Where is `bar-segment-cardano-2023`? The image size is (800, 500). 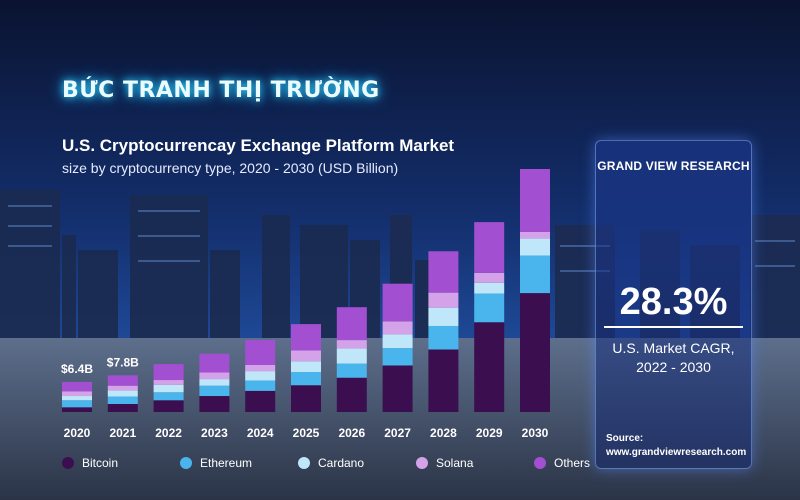
bar-segment-cardano-2023 is located at coordinates (214, 382).